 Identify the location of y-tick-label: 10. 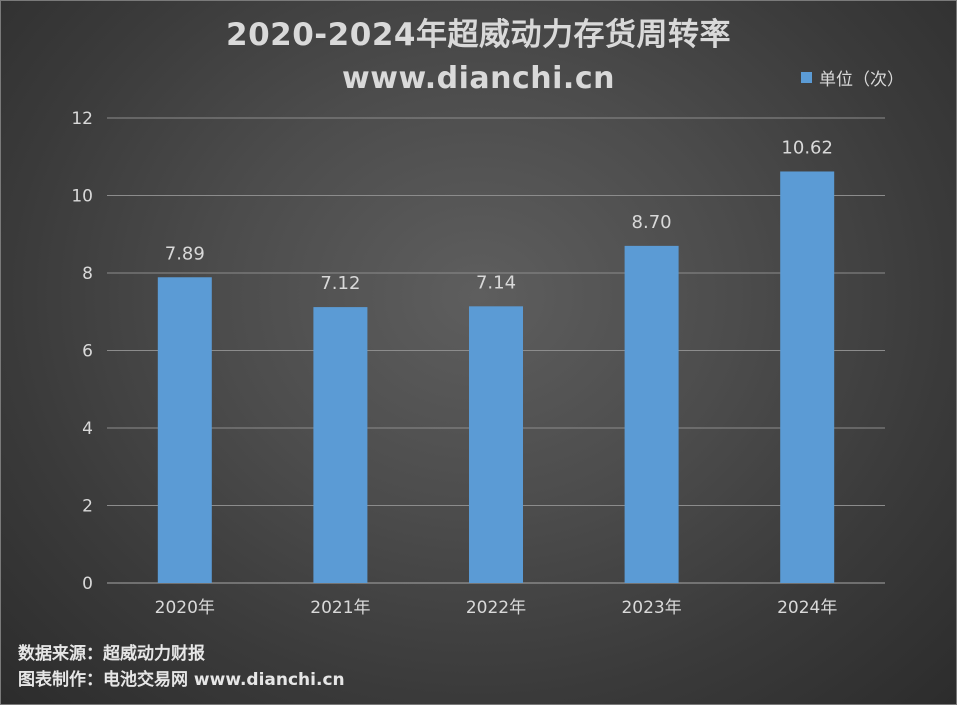
(82, 197).